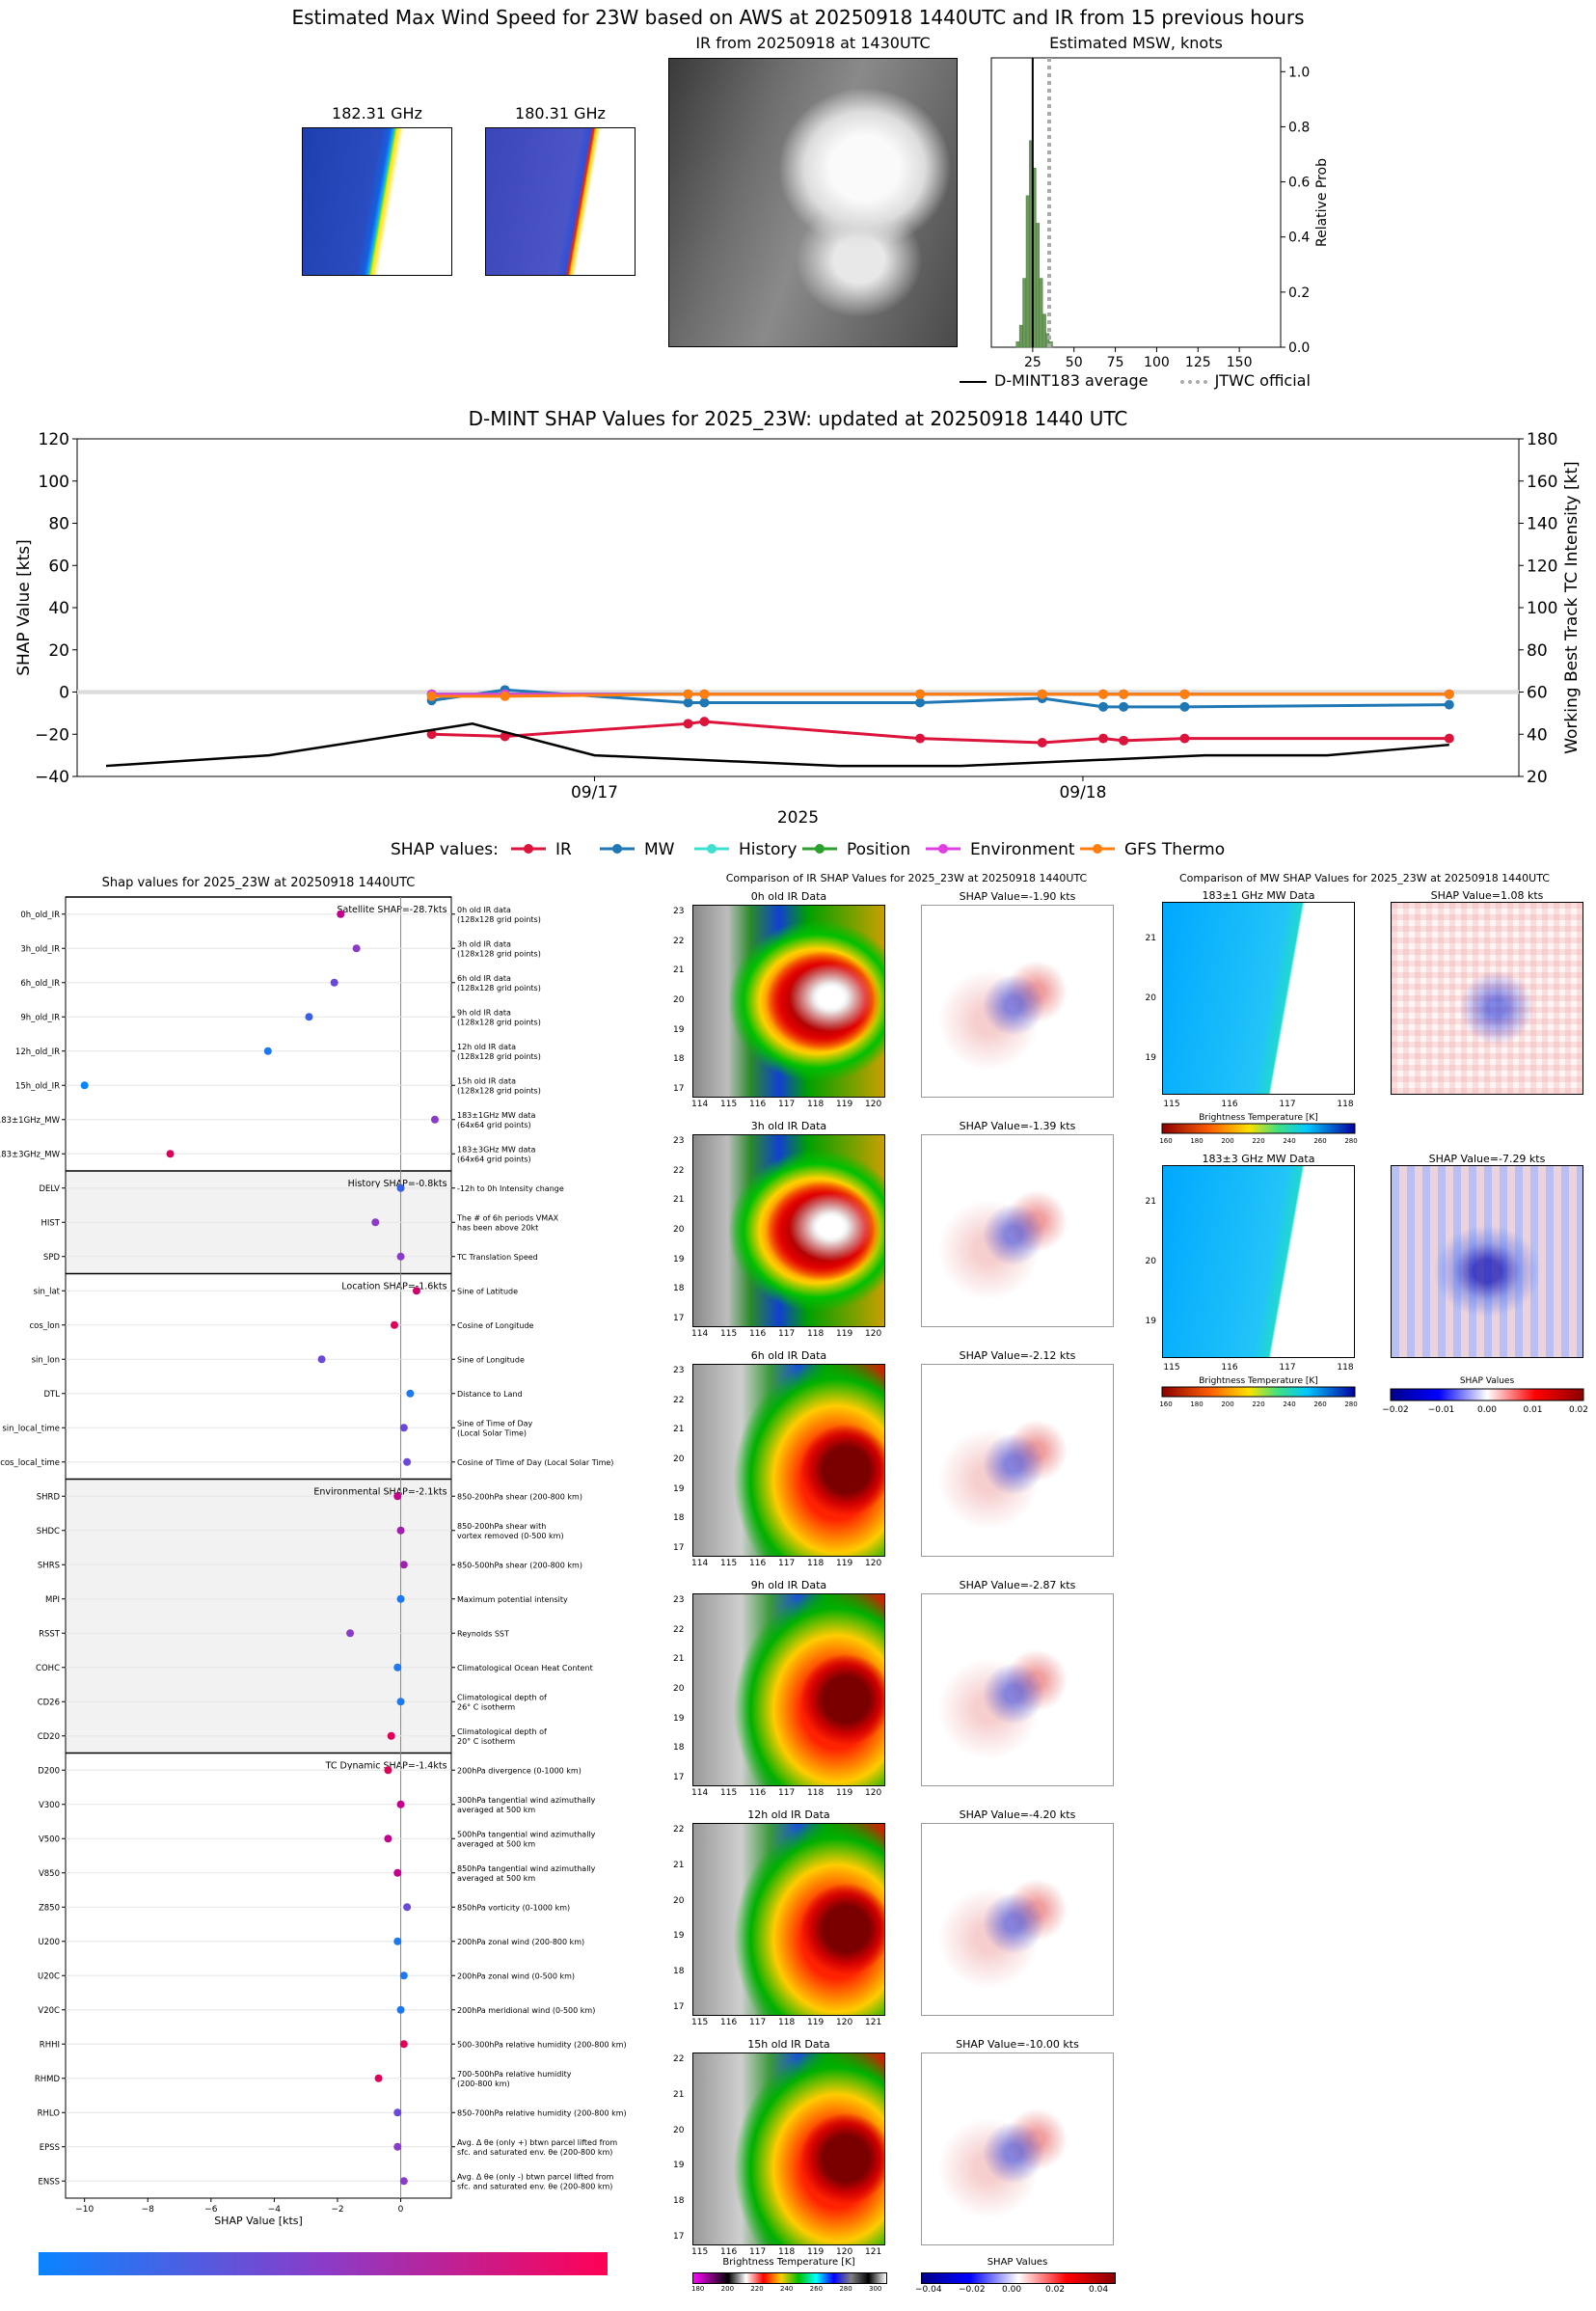 This screenshot has height=2311, width=1596. Describe the element at coordinates (561, 201) in the screenshot. I see `mw2-image` at that location.